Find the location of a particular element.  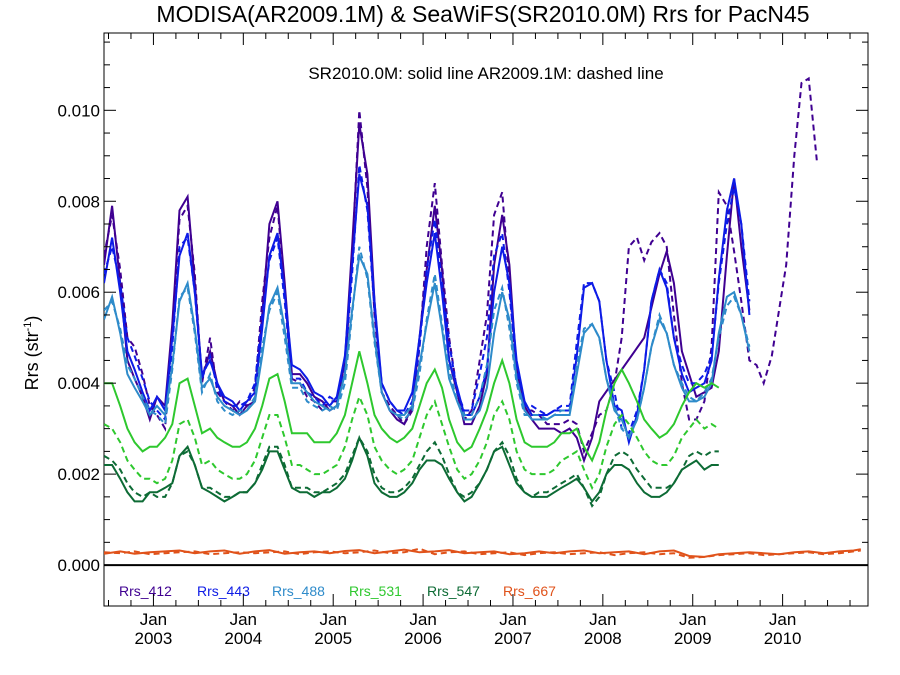

legend-entry: Rrs_667 is located at coordinates (529, 591).